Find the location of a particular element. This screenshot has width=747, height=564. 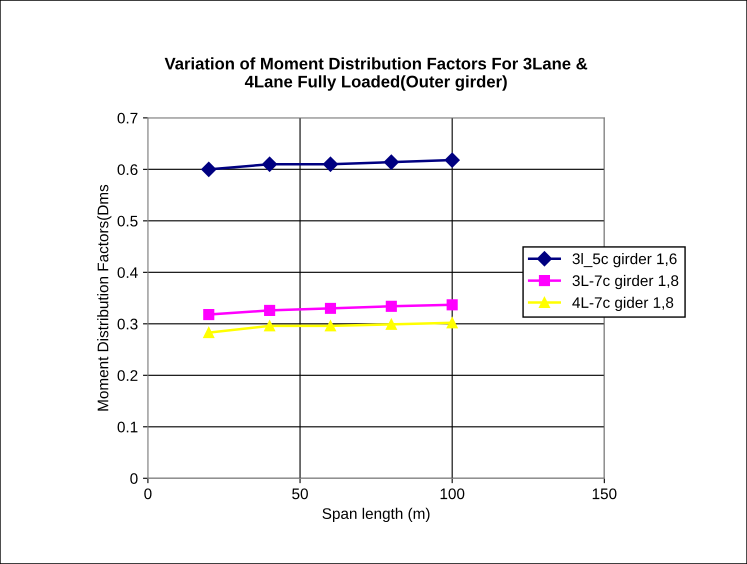

y-tick-label: 0.1 is located at coordinates (128, 427).